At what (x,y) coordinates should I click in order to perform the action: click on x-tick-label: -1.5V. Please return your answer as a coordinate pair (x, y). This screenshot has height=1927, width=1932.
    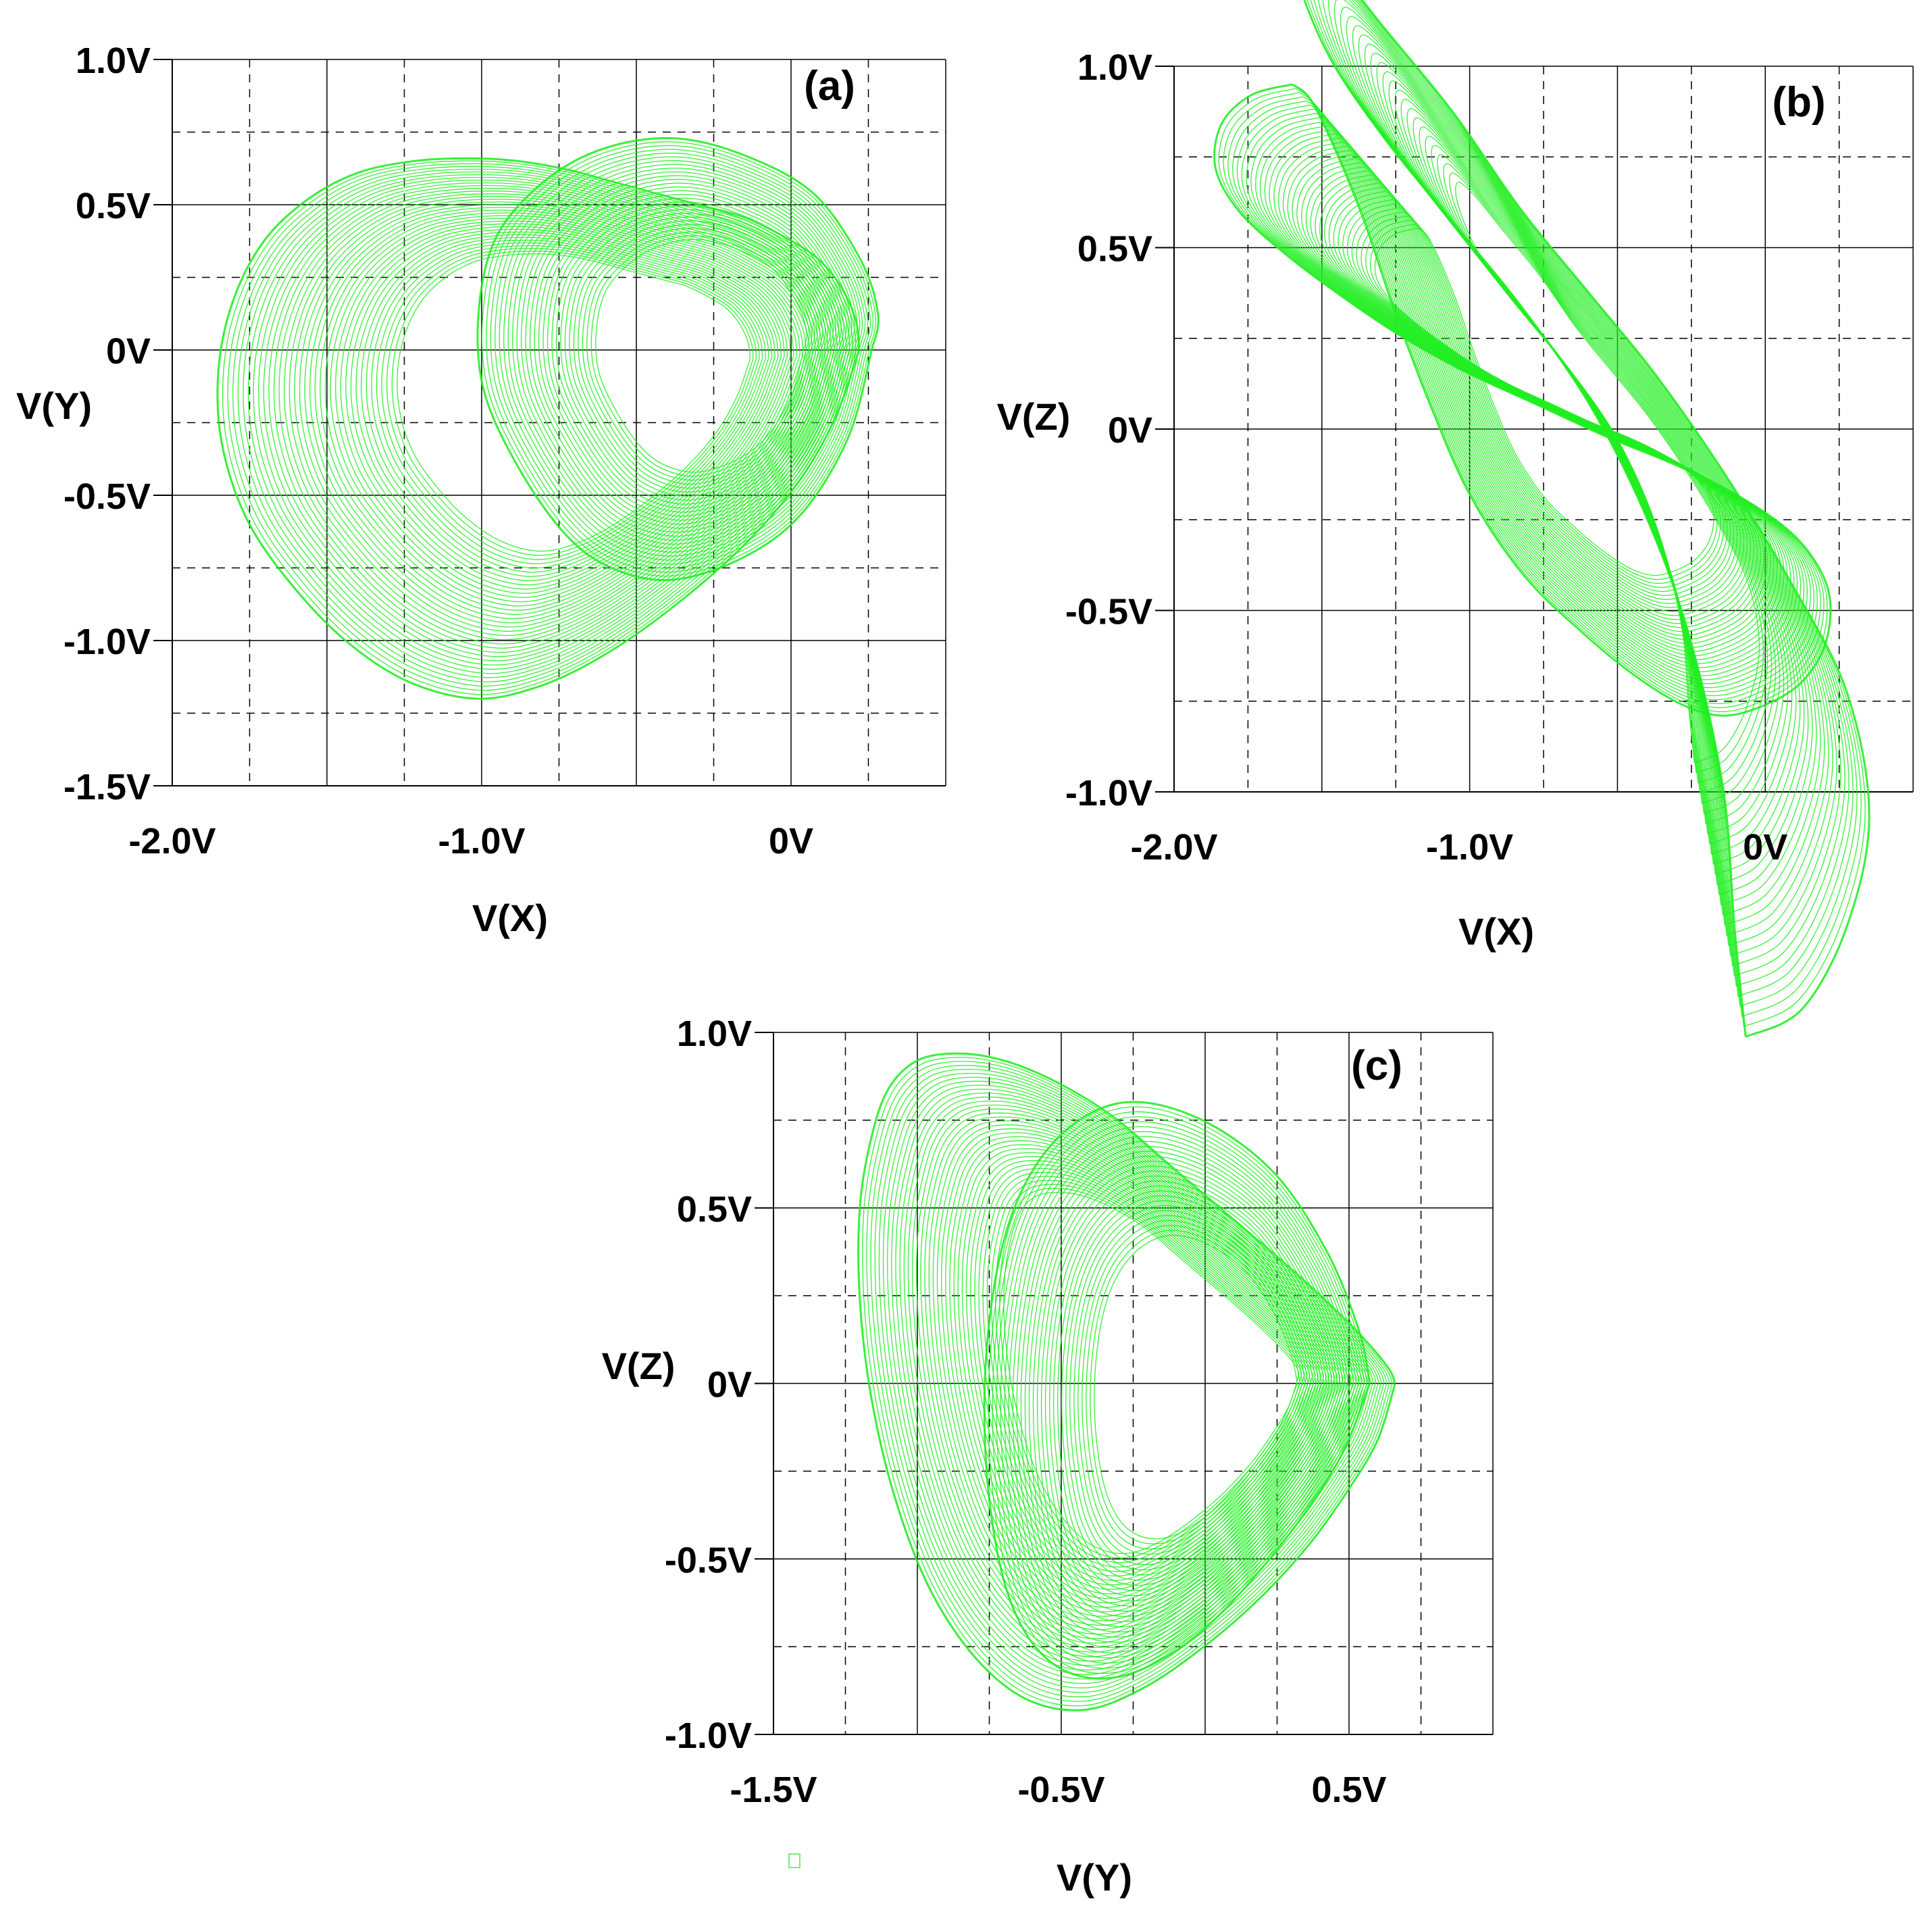
    Looking at the image, I should click on (773, 1790).